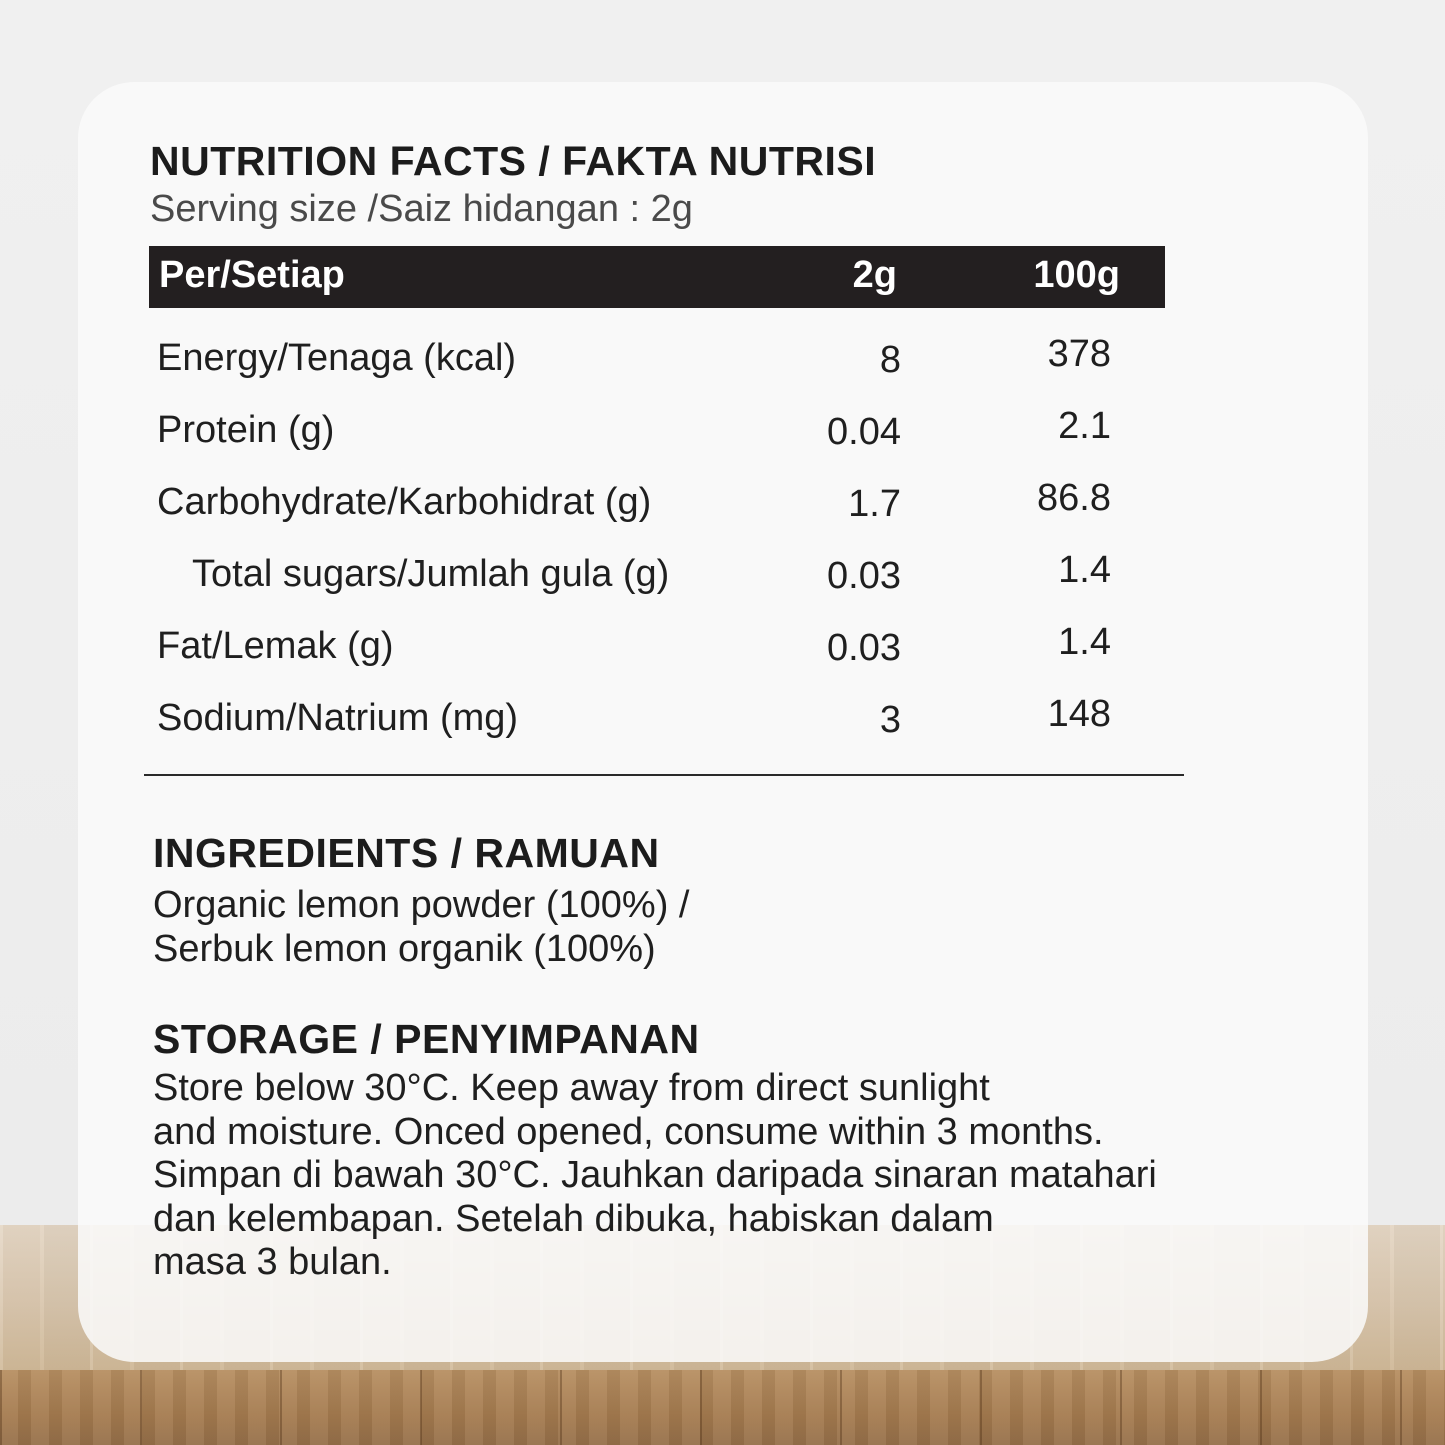 The image size is (1445, 1445). What do you see at coordinates (426, 1039) in the screenshot?
I see `storage-heading: STORAGE / PENYIMPANAN` at bounding box center [426, 1039].